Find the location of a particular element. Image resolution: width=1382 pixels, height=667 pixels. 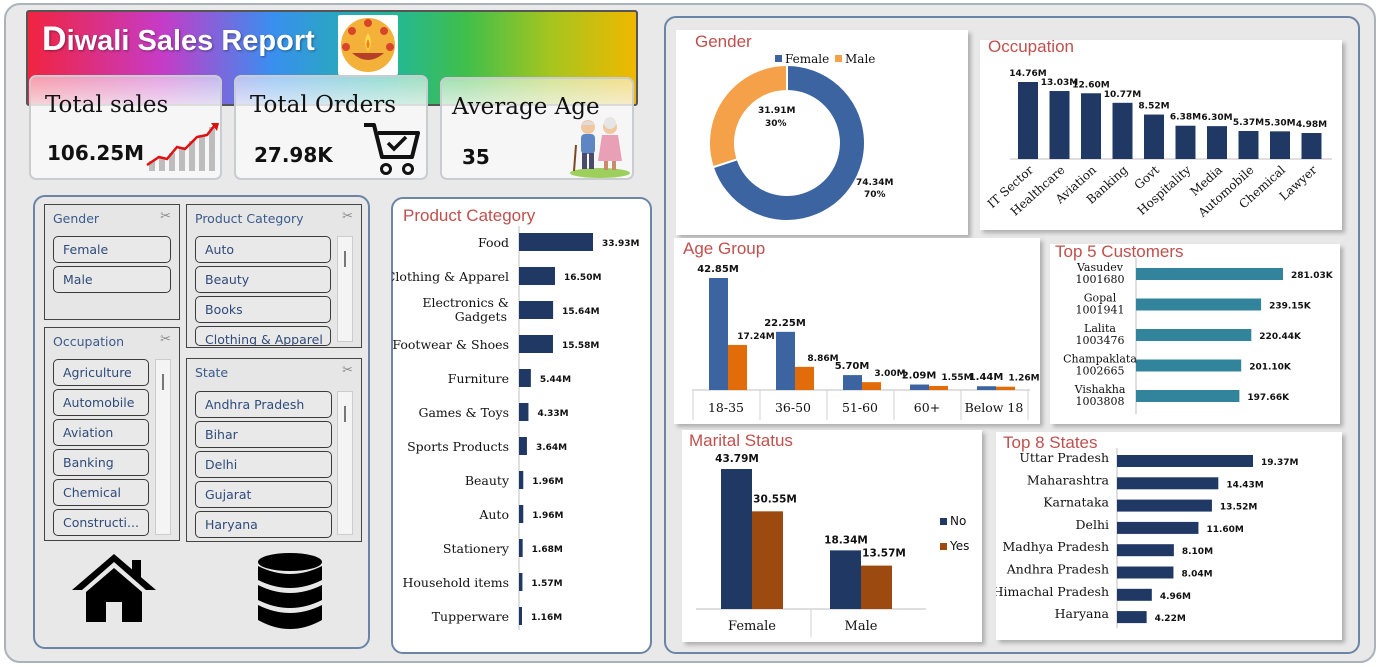

slicer-item-automobile: Automobile is located at coordinates (101, 402).